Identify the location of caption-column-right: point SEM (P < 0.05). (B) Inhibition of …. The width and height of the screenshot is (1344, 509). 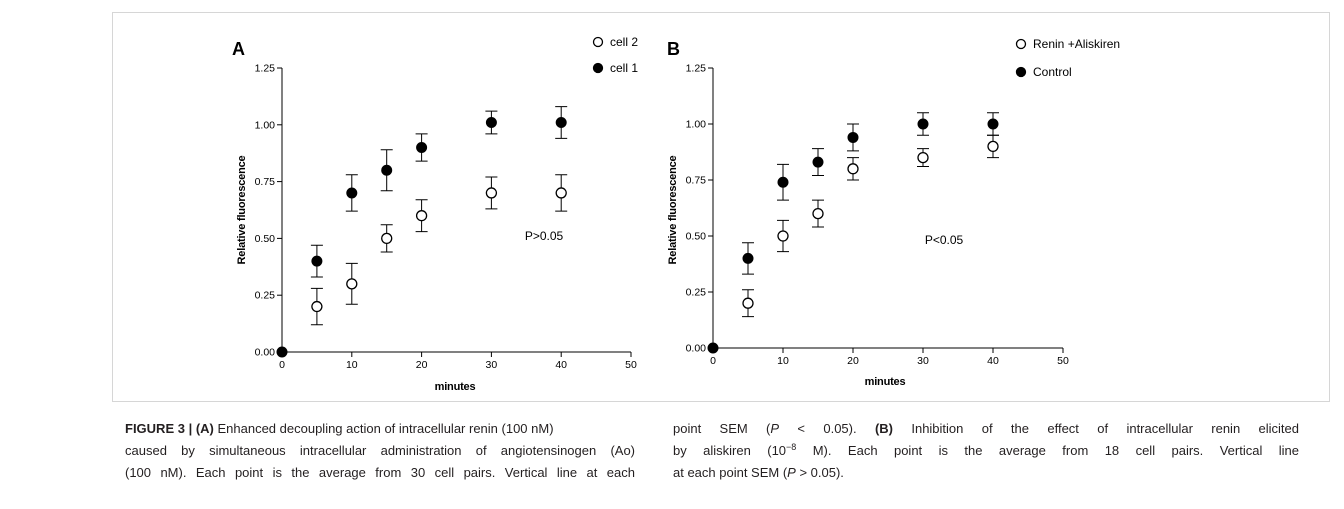
(986, 451).